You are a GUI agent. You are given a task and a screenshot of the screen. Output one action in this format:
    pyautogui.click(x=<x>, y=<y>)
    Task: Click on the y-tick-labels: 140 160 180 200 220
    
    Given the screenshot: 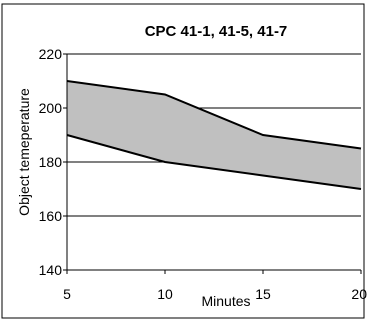 What is the action you would take?
    pyautogui.click(x=53, y=162)
    